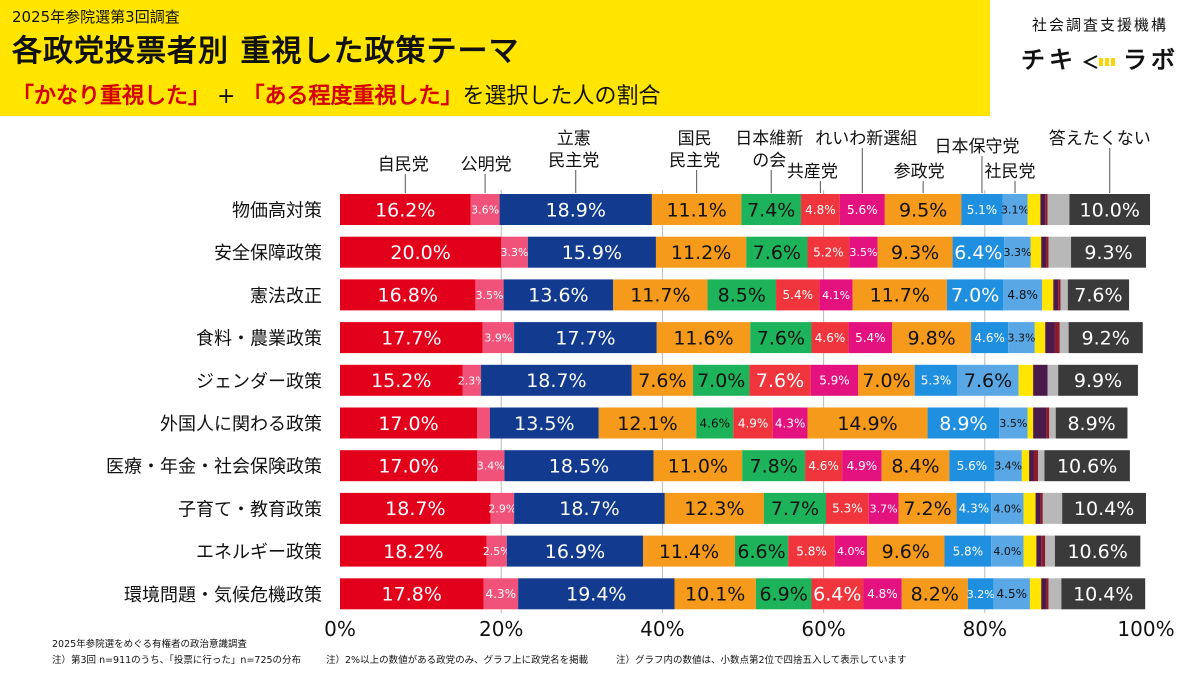 Image resolution: width=1200 pixels, height=675 pixels. What do you see at coordinates (689, 552) in the screenshot?
I see `data-label: 11.4%` at bounding box center [689, 552].